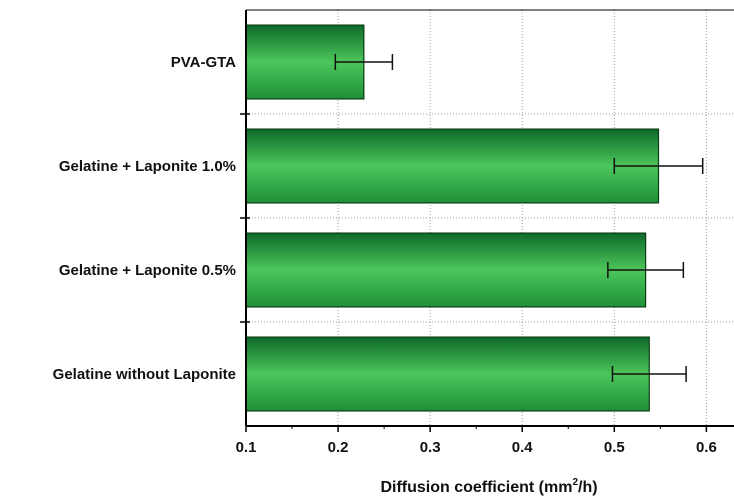 The width and height of the screenshot is (734, 500). What do you see at coordinates (144, 374) in the screenshot?
I see `category-label: Gelatine without Laponite` at bounding box center [144, 374].